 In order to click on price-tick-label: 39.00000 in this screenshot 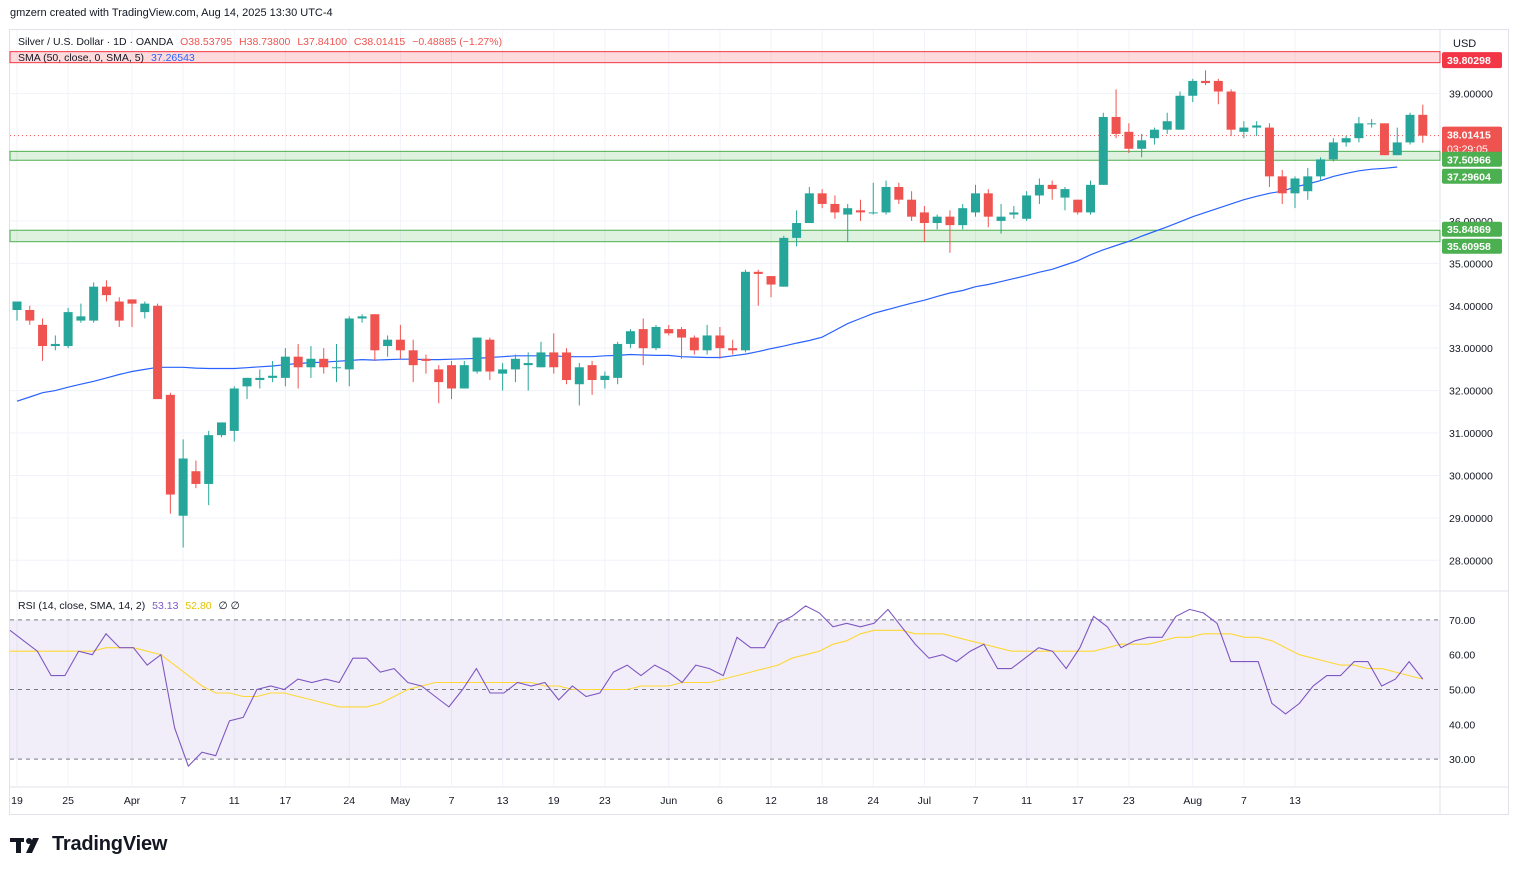, I will do `click(1471, 95)`.